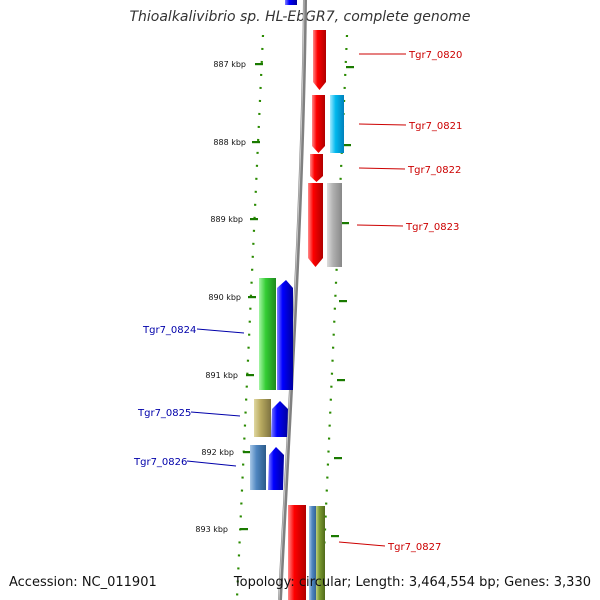 This screenshot has height=600, width=600. Describe the element at coordinates (434, 170) in the screenshot. I see `gene-label-tgr7-0822: Tgr7_0822` at that location.